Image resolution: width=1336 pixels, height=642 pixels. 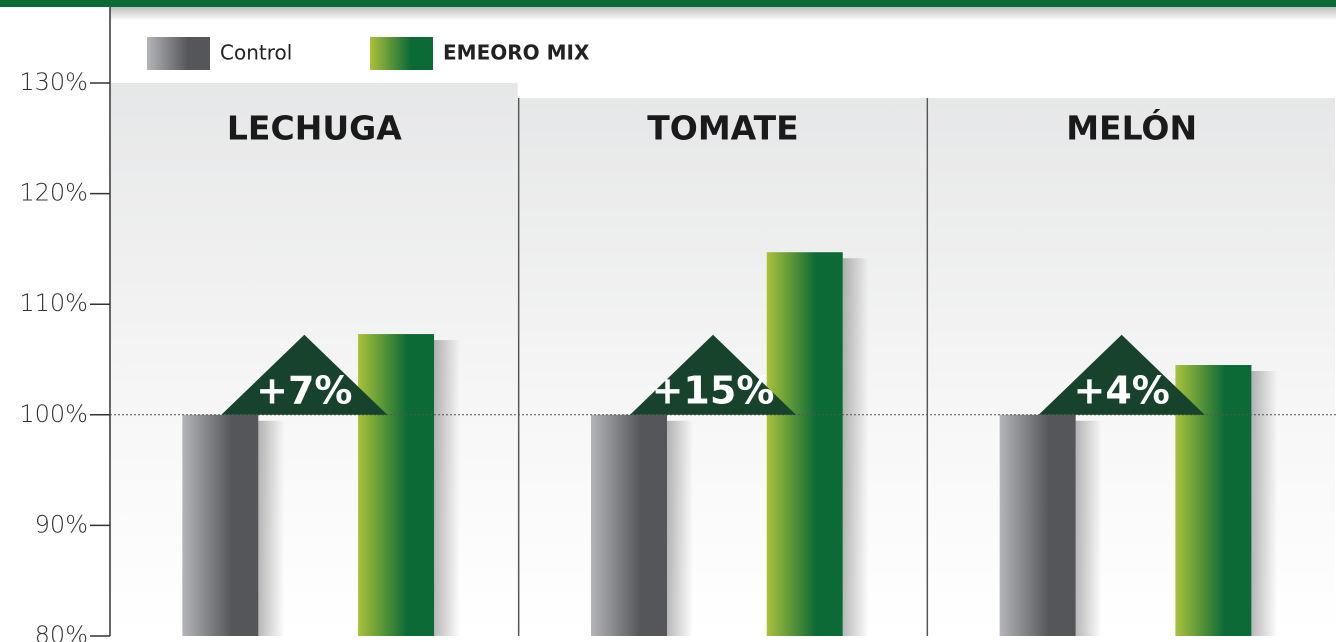 I want to click on y-tick-label: 80%, so click(x=61, y=631).